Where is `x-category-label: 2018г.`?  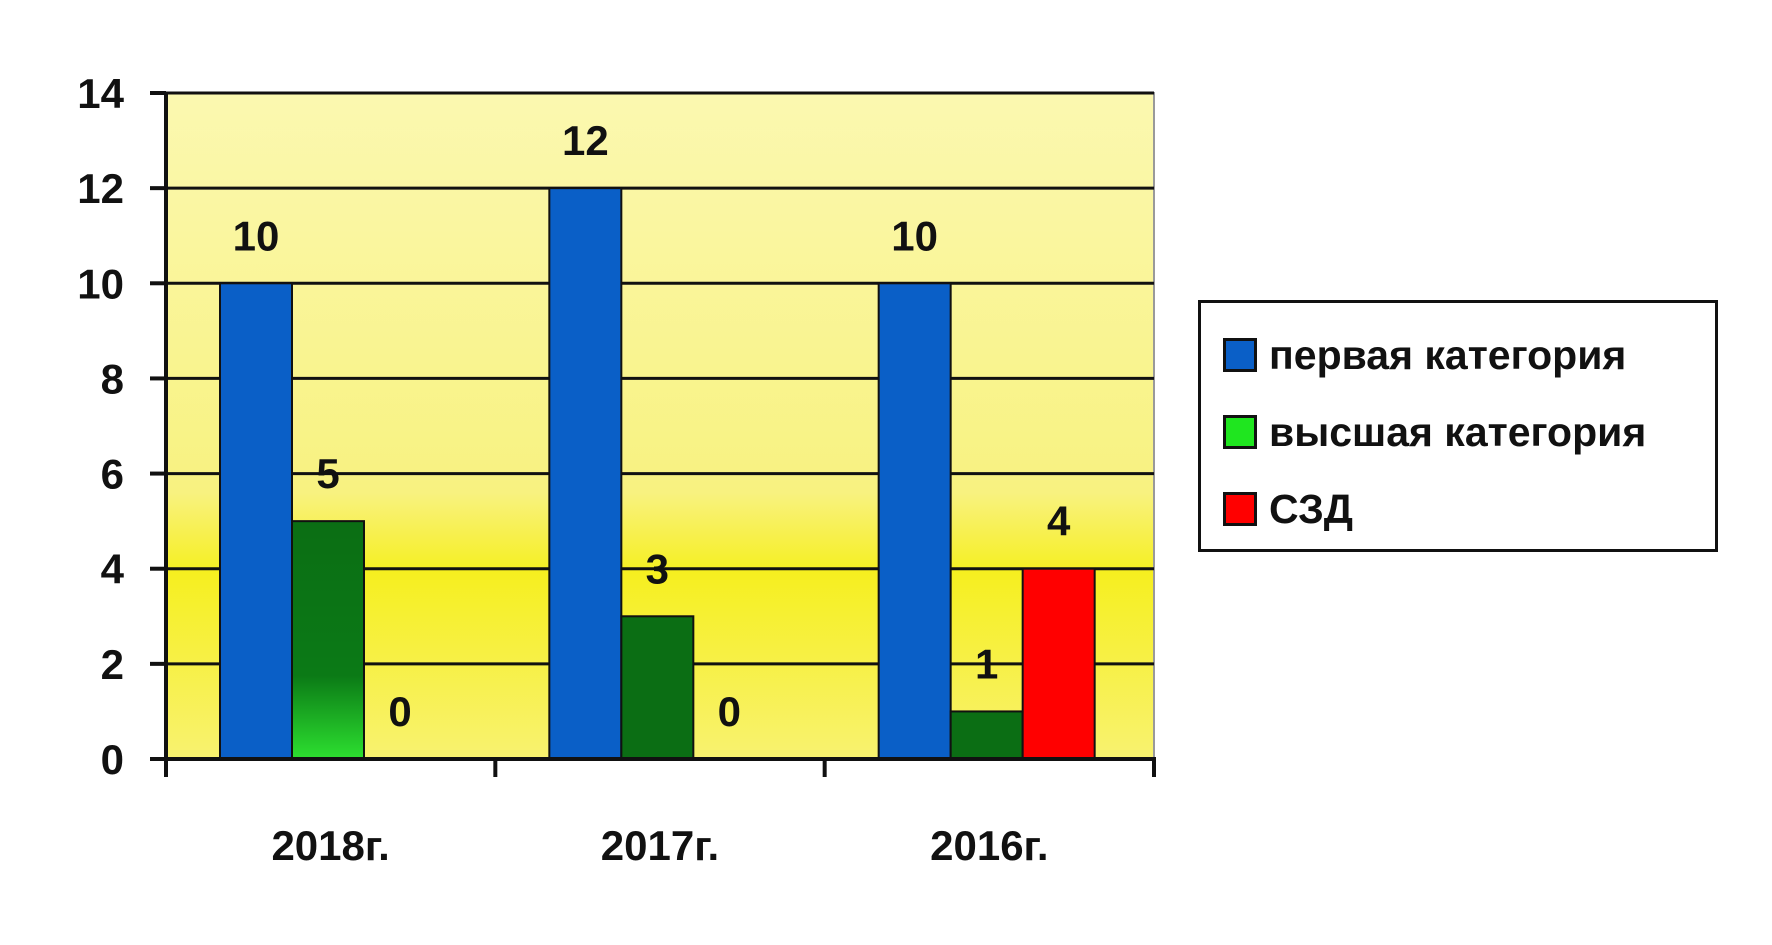 x-category-label: 2018г. is located at coordinates (330, 845).